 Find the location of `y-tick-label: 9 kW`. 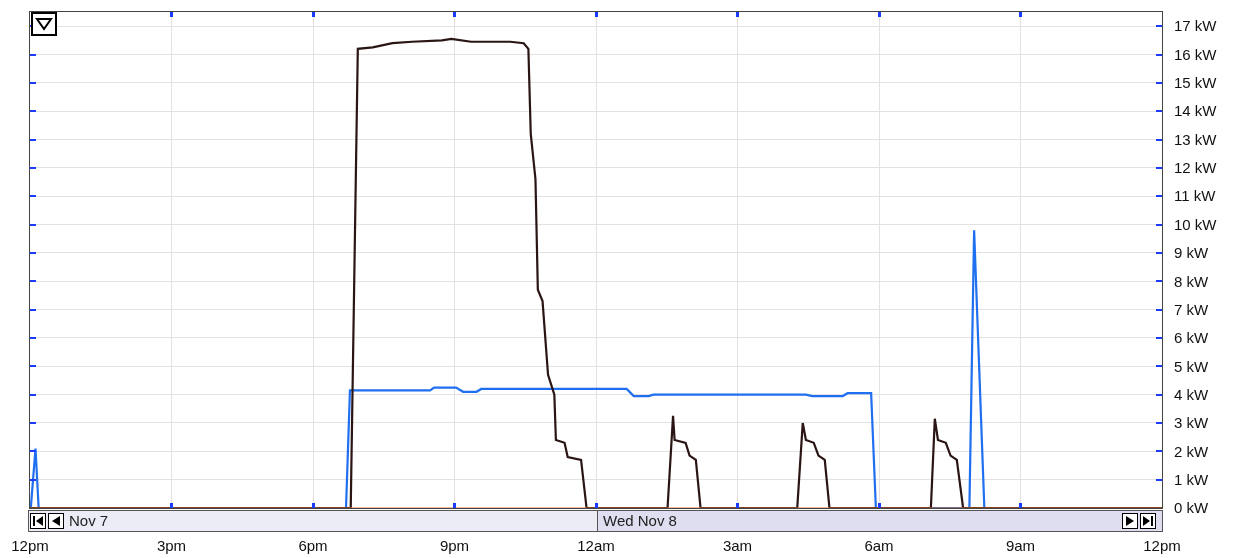

y-tick-label: 9 kW is located at coordinates (1192, 253).